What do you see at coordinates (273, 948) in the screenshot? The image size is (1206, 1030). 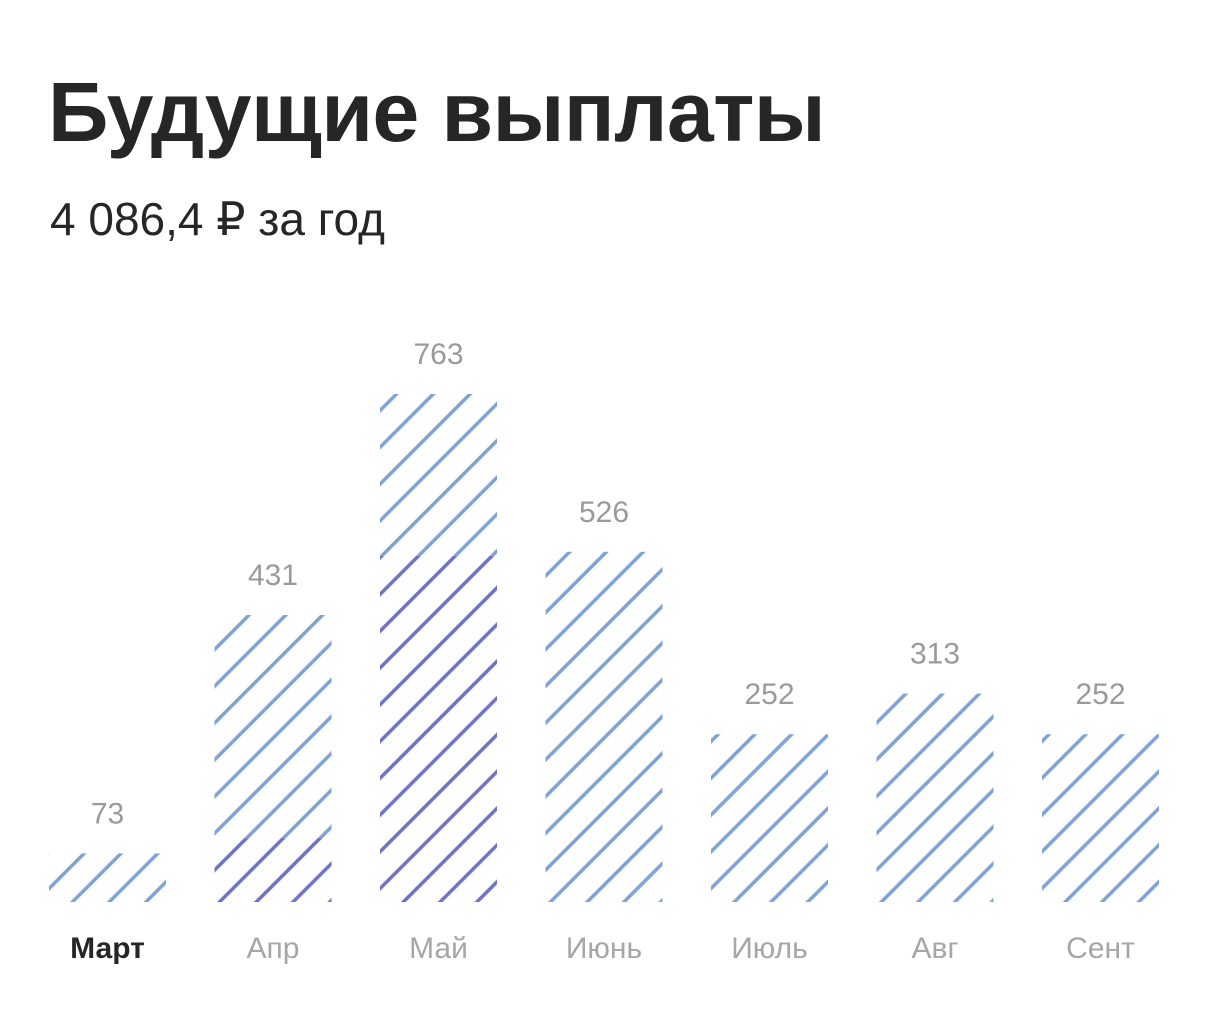 I see `month-label-1: Апр` at bounding box center [273, 948].